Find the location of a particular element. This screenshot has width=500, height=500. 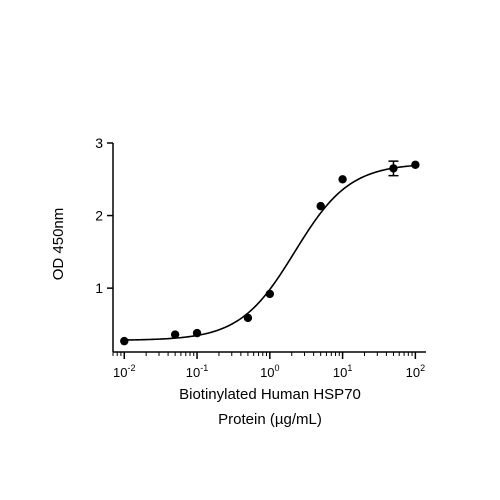

x-tick-label: 10⁻¹ is located at coordinates (197, 371).